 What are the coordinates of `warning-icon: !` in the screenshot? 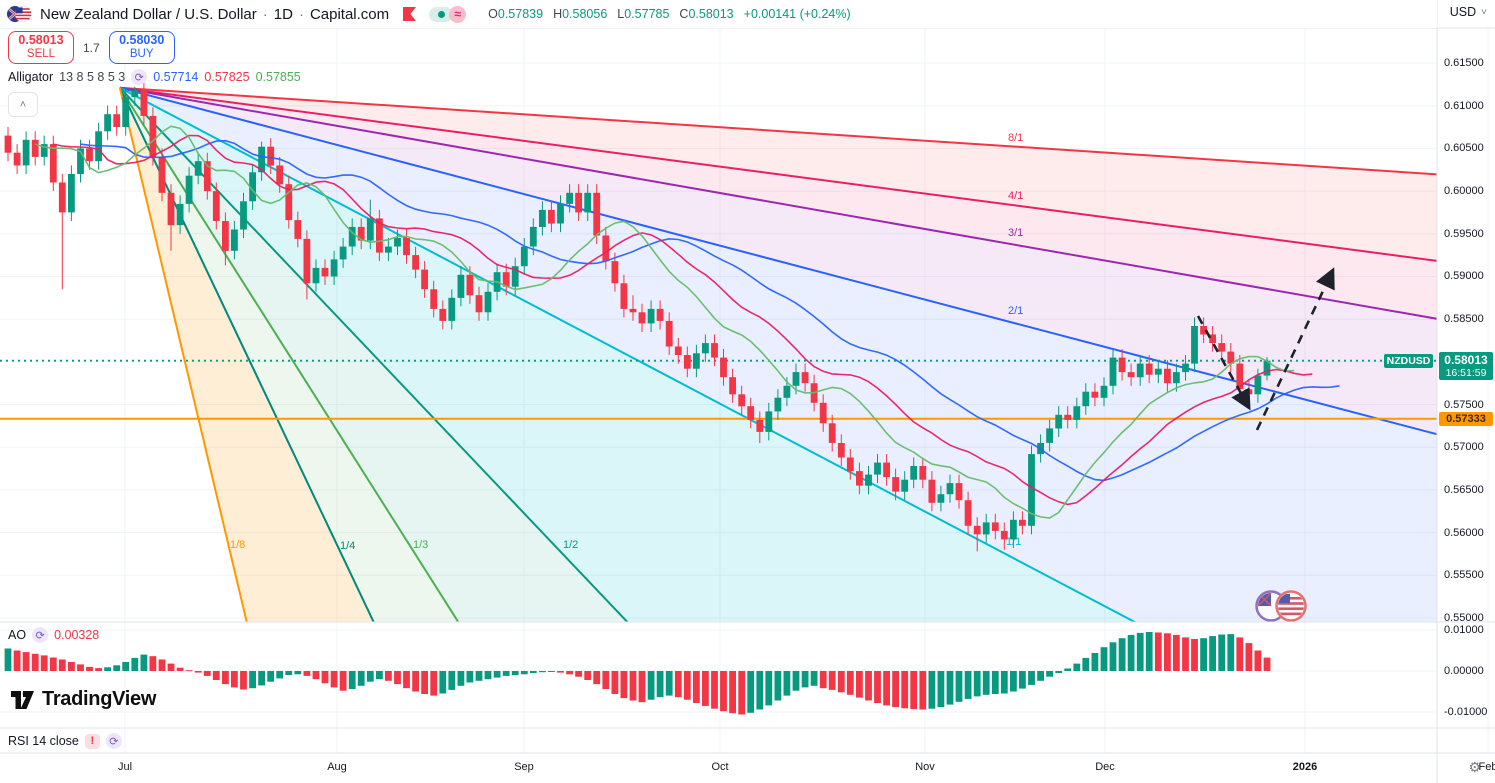 It's located at (92, 741).